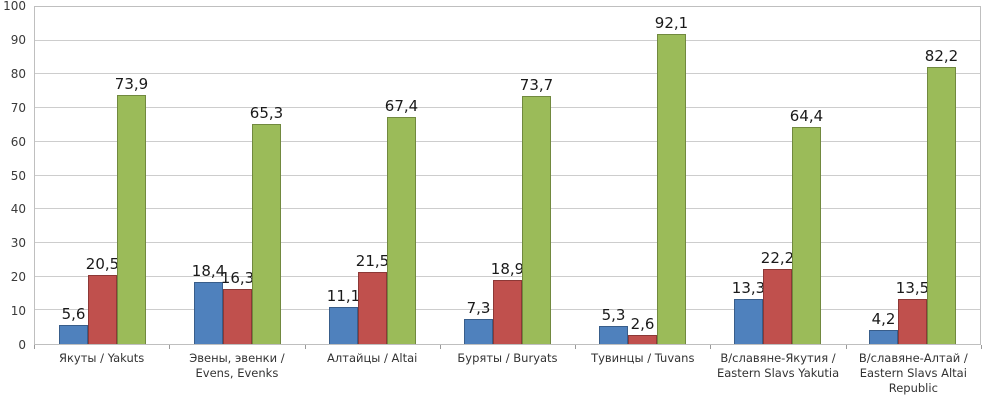 This screenshot has width=989, height=406. I want to click on y-axis-tick-label: 0, so click(22, 345).